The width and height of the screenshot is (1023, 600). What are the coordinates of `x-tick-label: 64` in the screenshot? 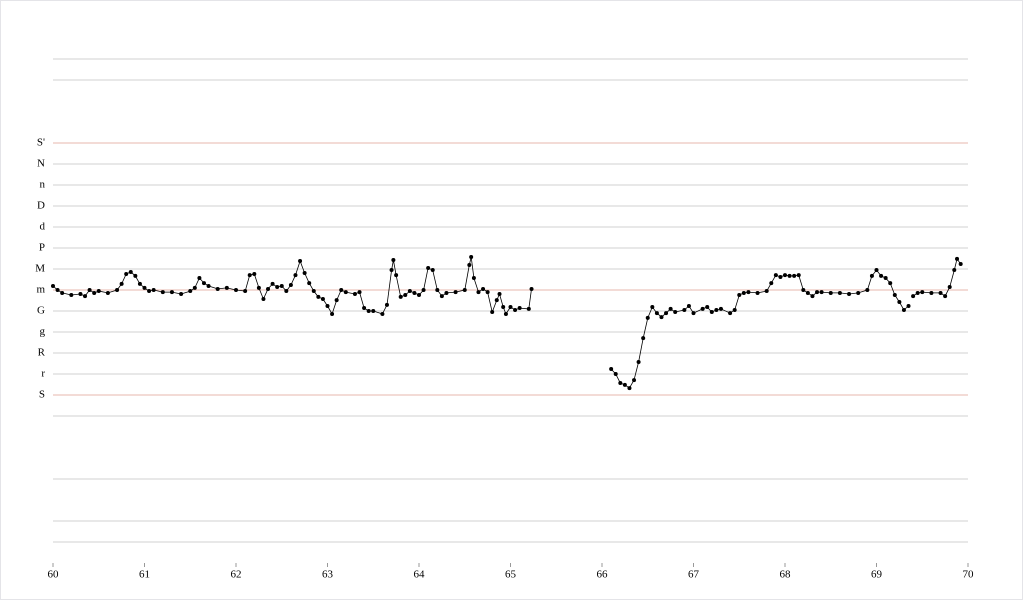 It's located at (420, 575).